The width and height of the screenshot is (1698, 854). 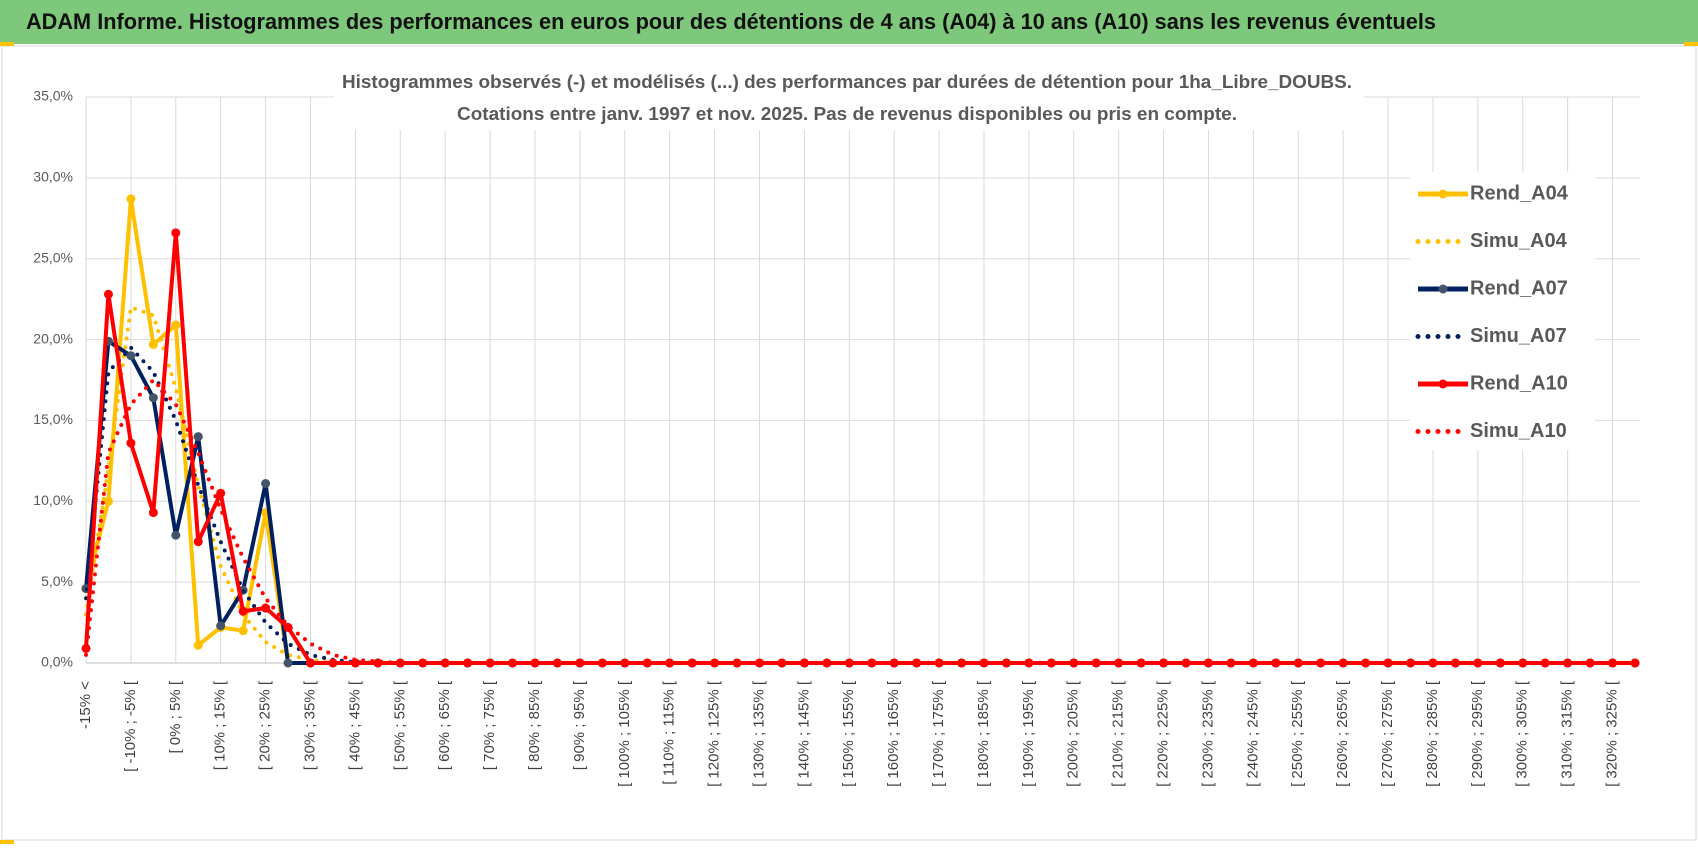 What do you see at coordinates (220, 725) in the screenshot?
I see `x-tick-label: [ 10% ; 15% [` at bounding box center [220, 725].